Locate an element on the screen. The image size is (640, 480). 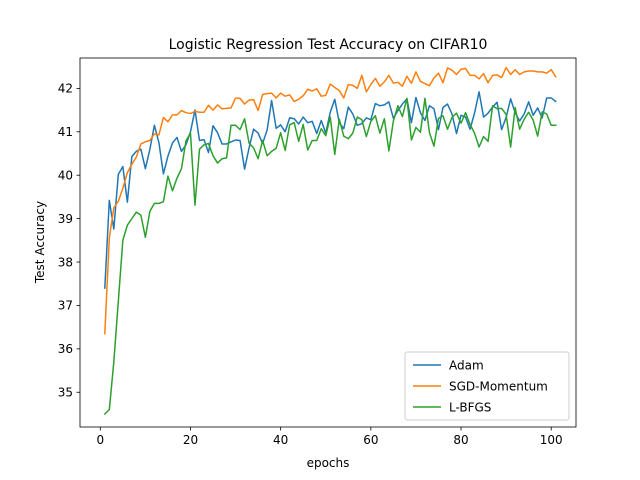
y-axis-label: Test Accuracy is located at coordinates (40, 242).